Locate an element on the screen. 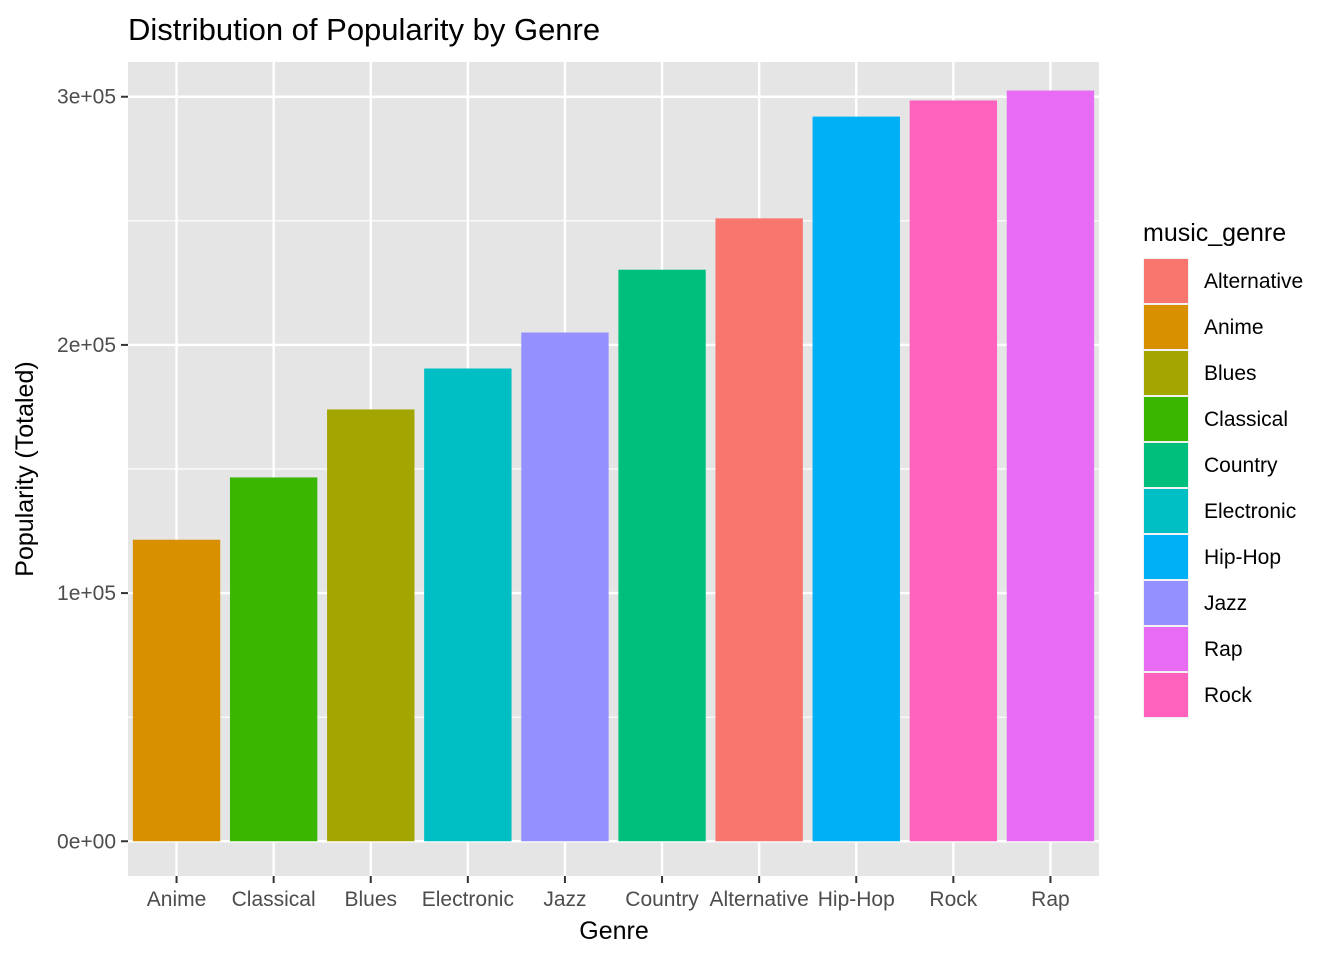  legend-label: Blues is located at coordinates (1230, 373).